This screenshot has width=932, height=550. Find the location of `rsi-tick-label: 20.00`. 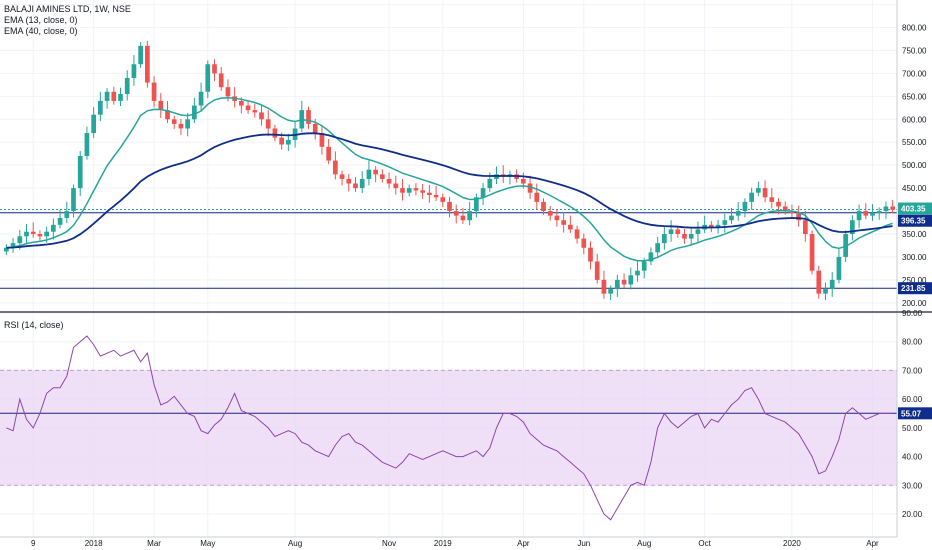

rsi-tick-label: 20.00 is located at coordinates (912, 514).